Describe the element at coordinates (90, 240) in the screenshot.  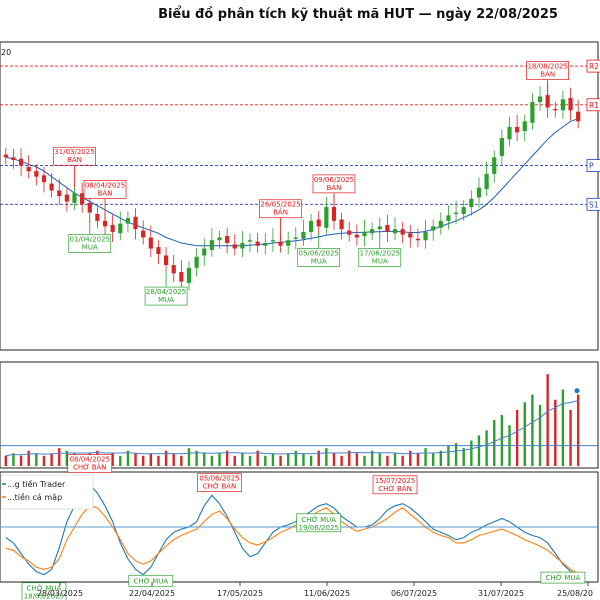
I see `annotation-date: 01/04/2025` at that location.